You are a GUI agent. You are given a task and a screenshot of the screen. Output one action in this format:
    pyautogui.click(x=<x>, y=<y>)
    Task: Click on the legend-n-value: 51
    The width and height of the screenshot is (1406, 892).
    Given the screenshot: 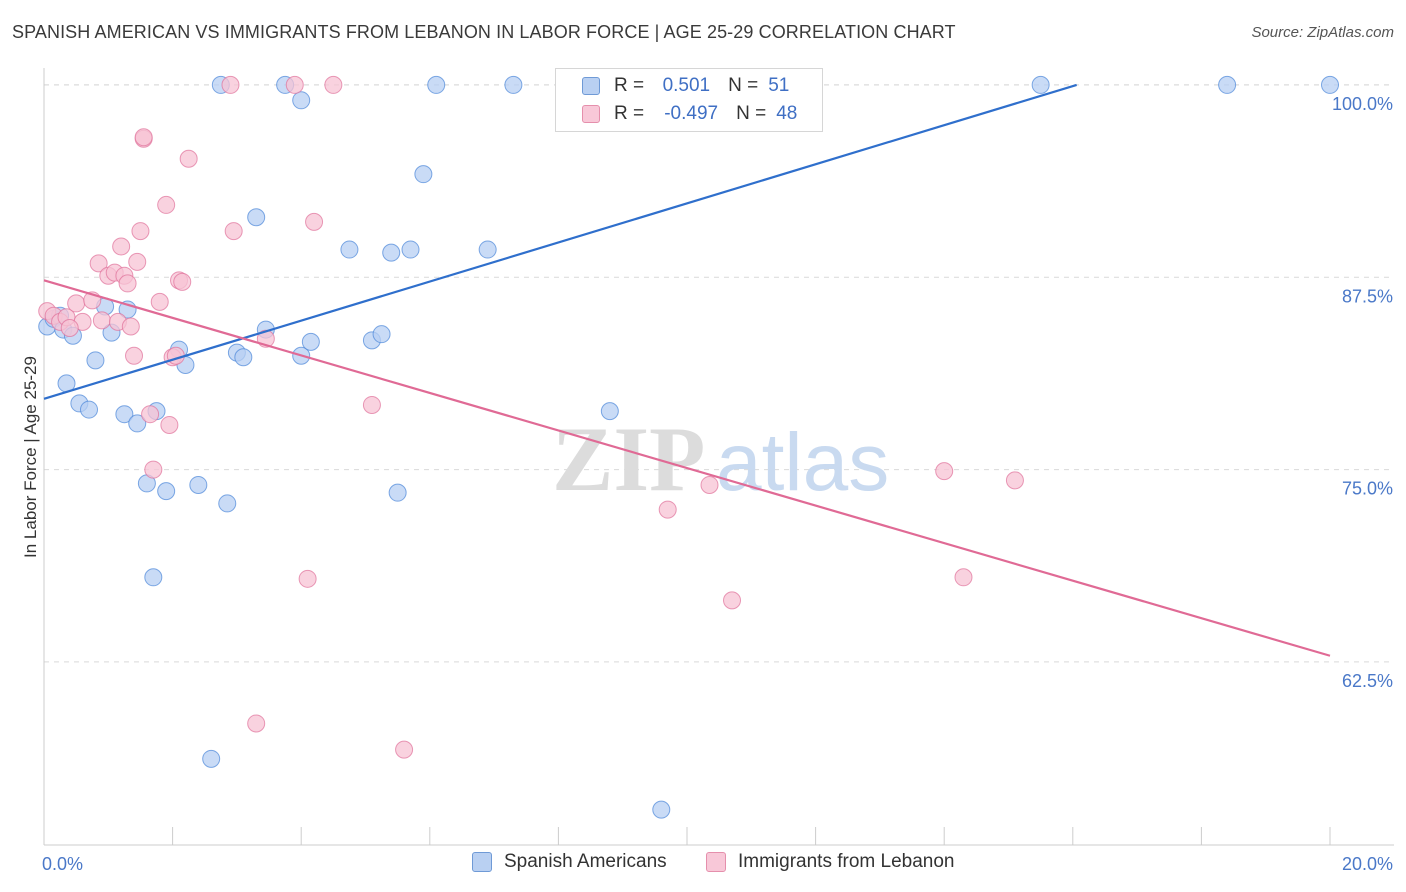 What is the action you would take?
    pyautogui.click(x=779, y=85)
    